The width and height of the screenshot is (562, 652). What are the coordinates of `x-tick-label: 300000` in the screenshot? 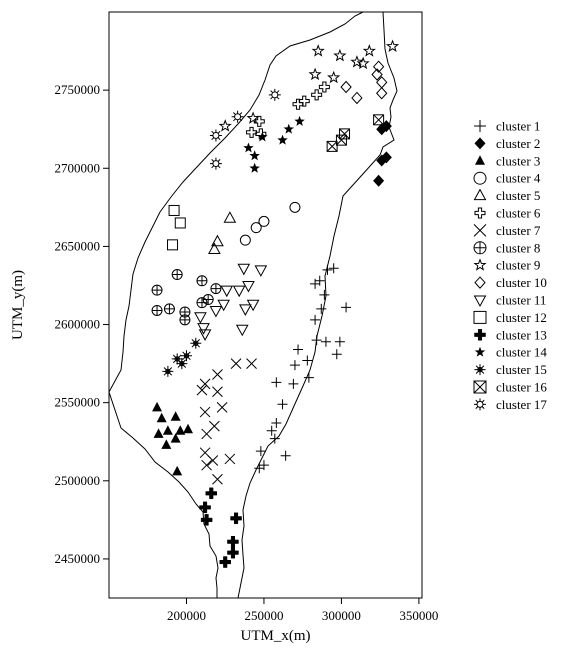 It's located at (341, 615).